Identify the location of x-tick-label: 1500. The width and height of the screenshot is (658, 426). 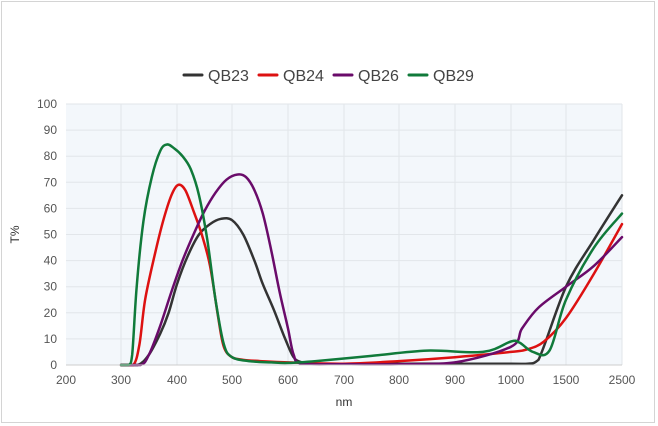
(566, 380).